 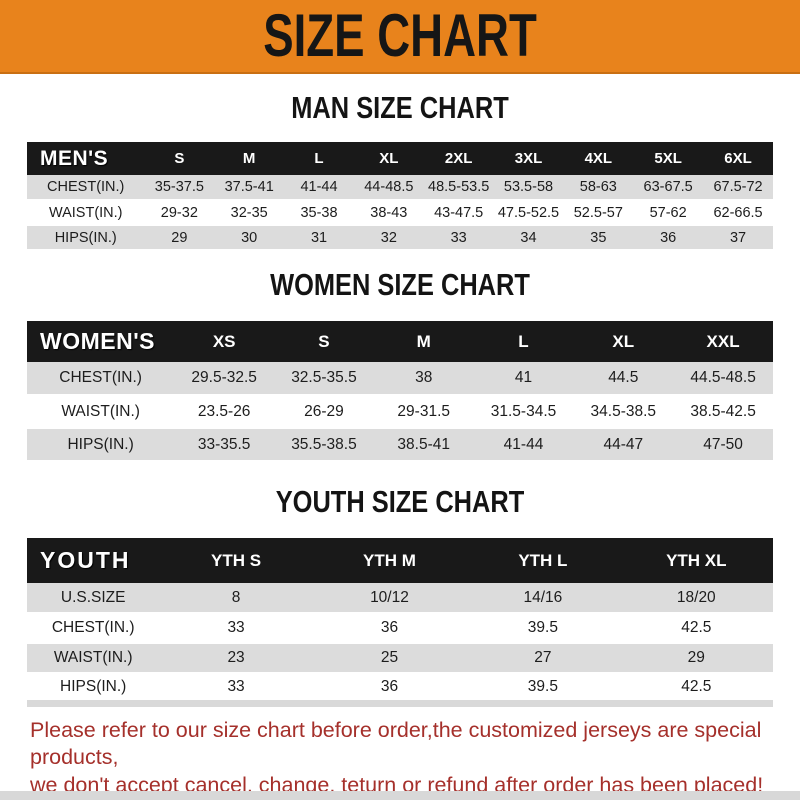 I want to click on size-column-header: 5XL, so click(x=668, y=158).